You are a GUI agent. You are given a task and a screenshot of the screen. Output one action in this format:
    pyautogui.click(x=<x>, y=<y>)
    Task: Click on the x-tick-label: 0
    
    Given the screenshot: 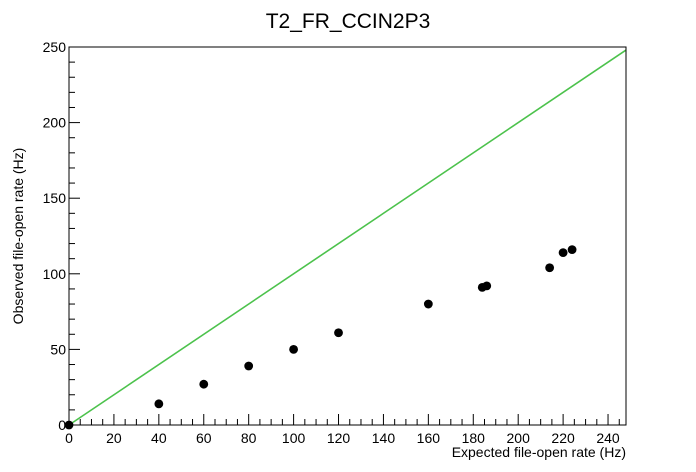 What is the action you would take?
    pyautogui.click(x=69, y=438)
    